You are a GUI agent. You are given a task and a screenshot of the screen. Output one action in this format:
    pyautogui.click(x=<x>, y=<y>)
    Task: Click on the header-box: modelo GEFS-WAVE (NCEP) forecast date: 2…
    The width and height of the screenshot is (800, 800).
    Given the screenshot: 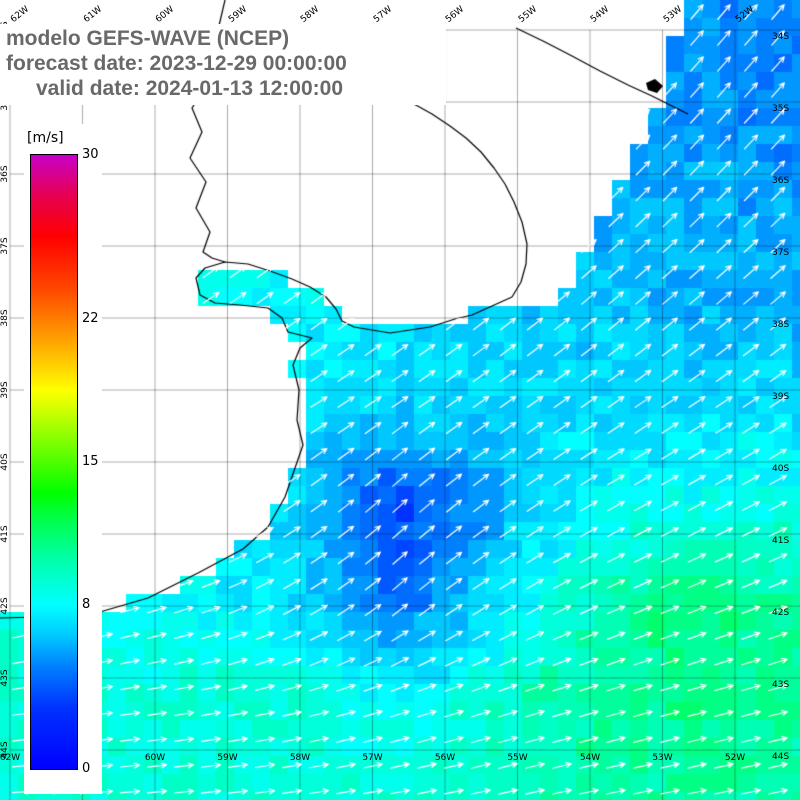 What is the action you would take?
    pyautogui.click(x=223, y=64)
    